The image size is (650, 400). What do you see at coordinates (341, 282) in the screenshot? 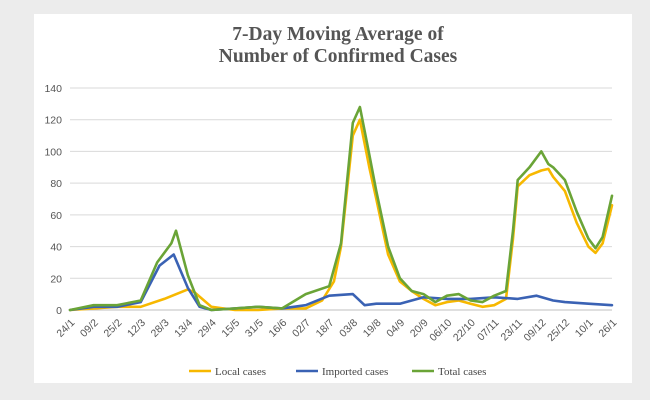
I see `series-line-imported-cases` at bounding box center [341, 282].